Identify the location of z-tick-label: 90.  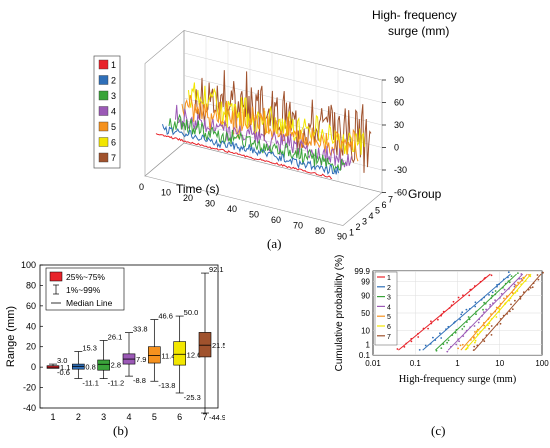
(399, 80).